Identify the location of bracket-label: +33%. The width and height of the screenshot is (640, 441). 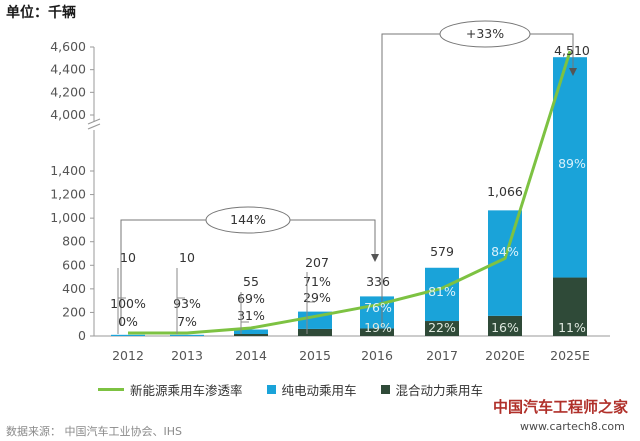
(485, 33).